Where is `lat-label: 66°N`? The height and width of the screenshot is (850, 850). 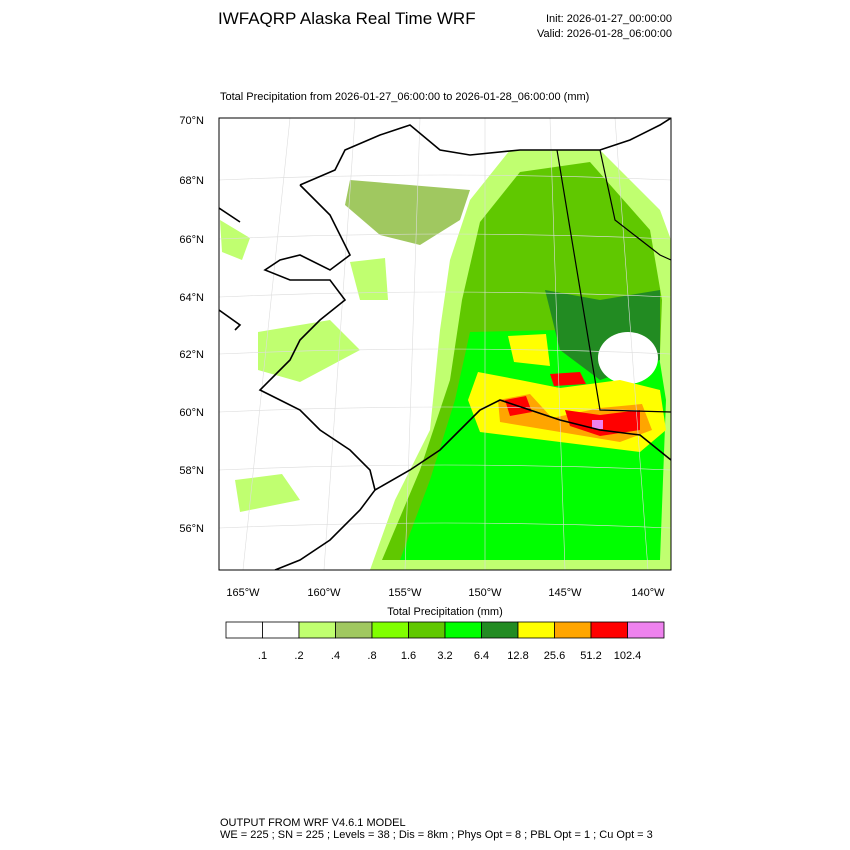 lat-label: 66°N is located at coordinates (191, 240).